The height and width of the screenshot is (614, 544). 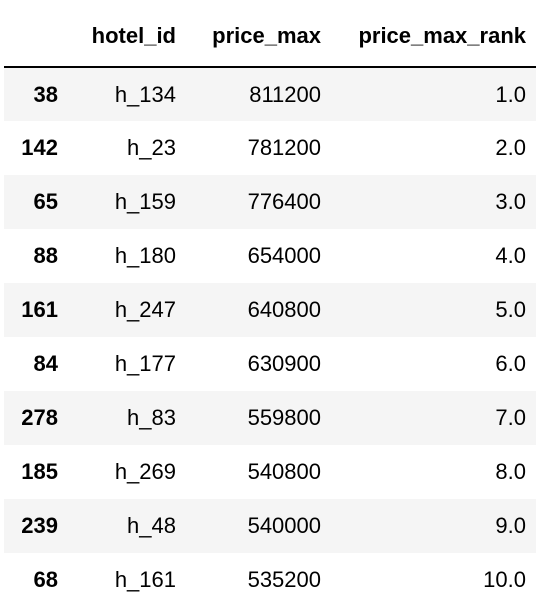 What do you see at coordinates (510, 363) in the screenshot?
I see `cell-price-max-rank: 6.0` at bounding box center [510, 363].